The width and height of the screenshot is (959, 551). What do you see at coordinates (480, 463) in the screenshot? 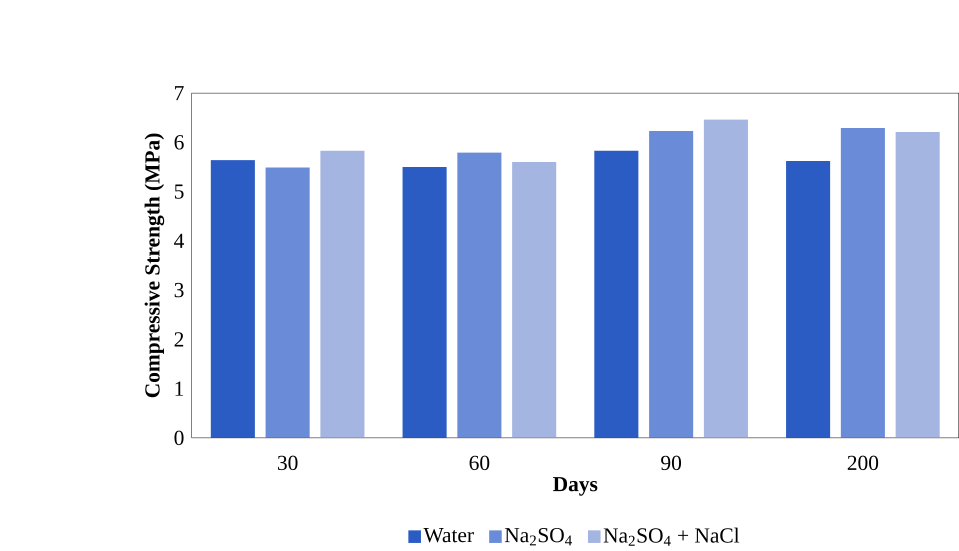
I see `x-tick-label: 60` at bounding box center [480, 463].